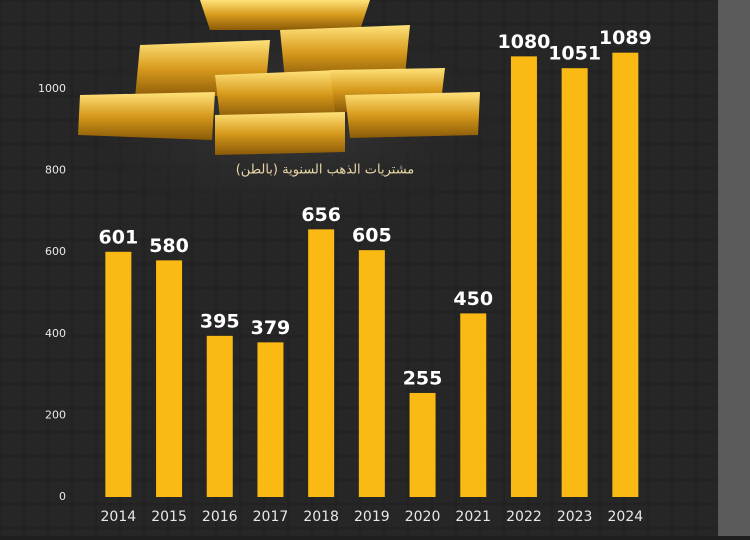 The width and height of the screenshot is (750, 540). I want to click on value-label: 580, so click(169, 246).